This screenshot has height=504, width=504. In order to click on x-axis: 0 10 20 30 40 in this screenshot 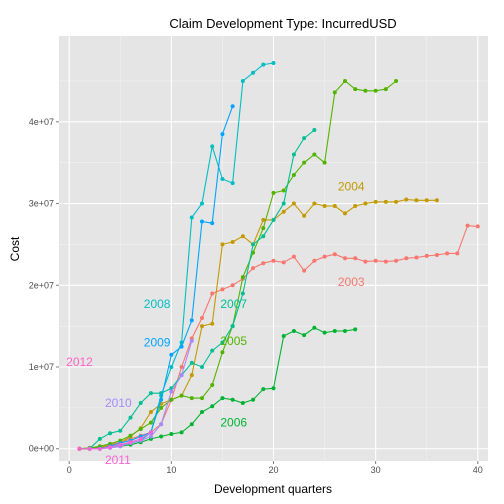, I will do `click(275, 468)`.